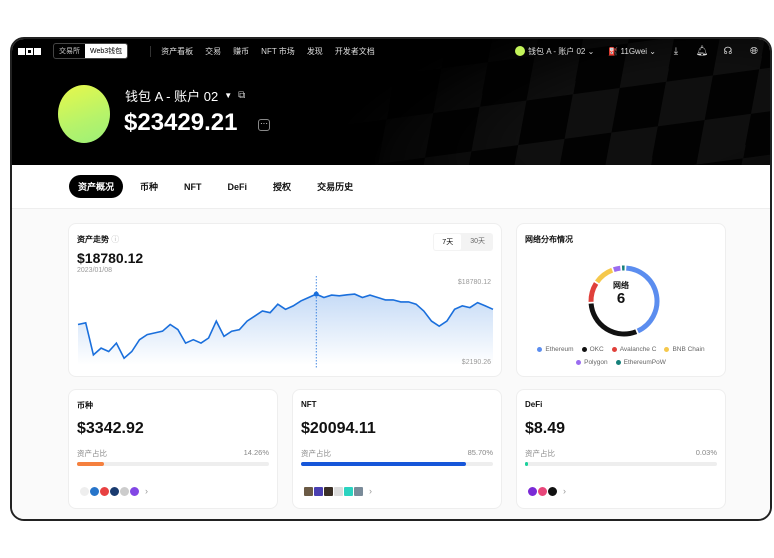 The height and width of the screenshot is (558, 774). What do you see at coordinates (559, 349) in the screenshot?
I see `legend-label: Ethereum` at bounding box center [559, 349].